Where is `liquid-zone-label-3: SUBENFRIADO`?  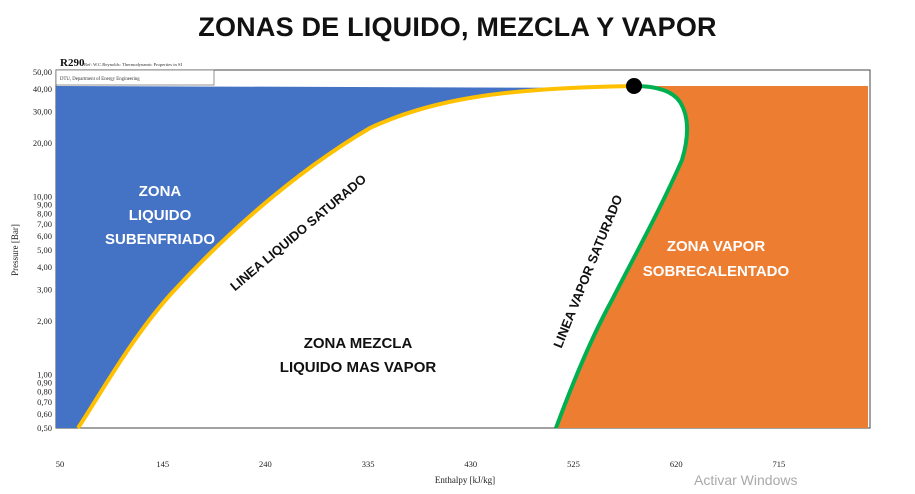
liquid-zone-label-3: SUBENFRIADO is located at coordinates (160, 239).